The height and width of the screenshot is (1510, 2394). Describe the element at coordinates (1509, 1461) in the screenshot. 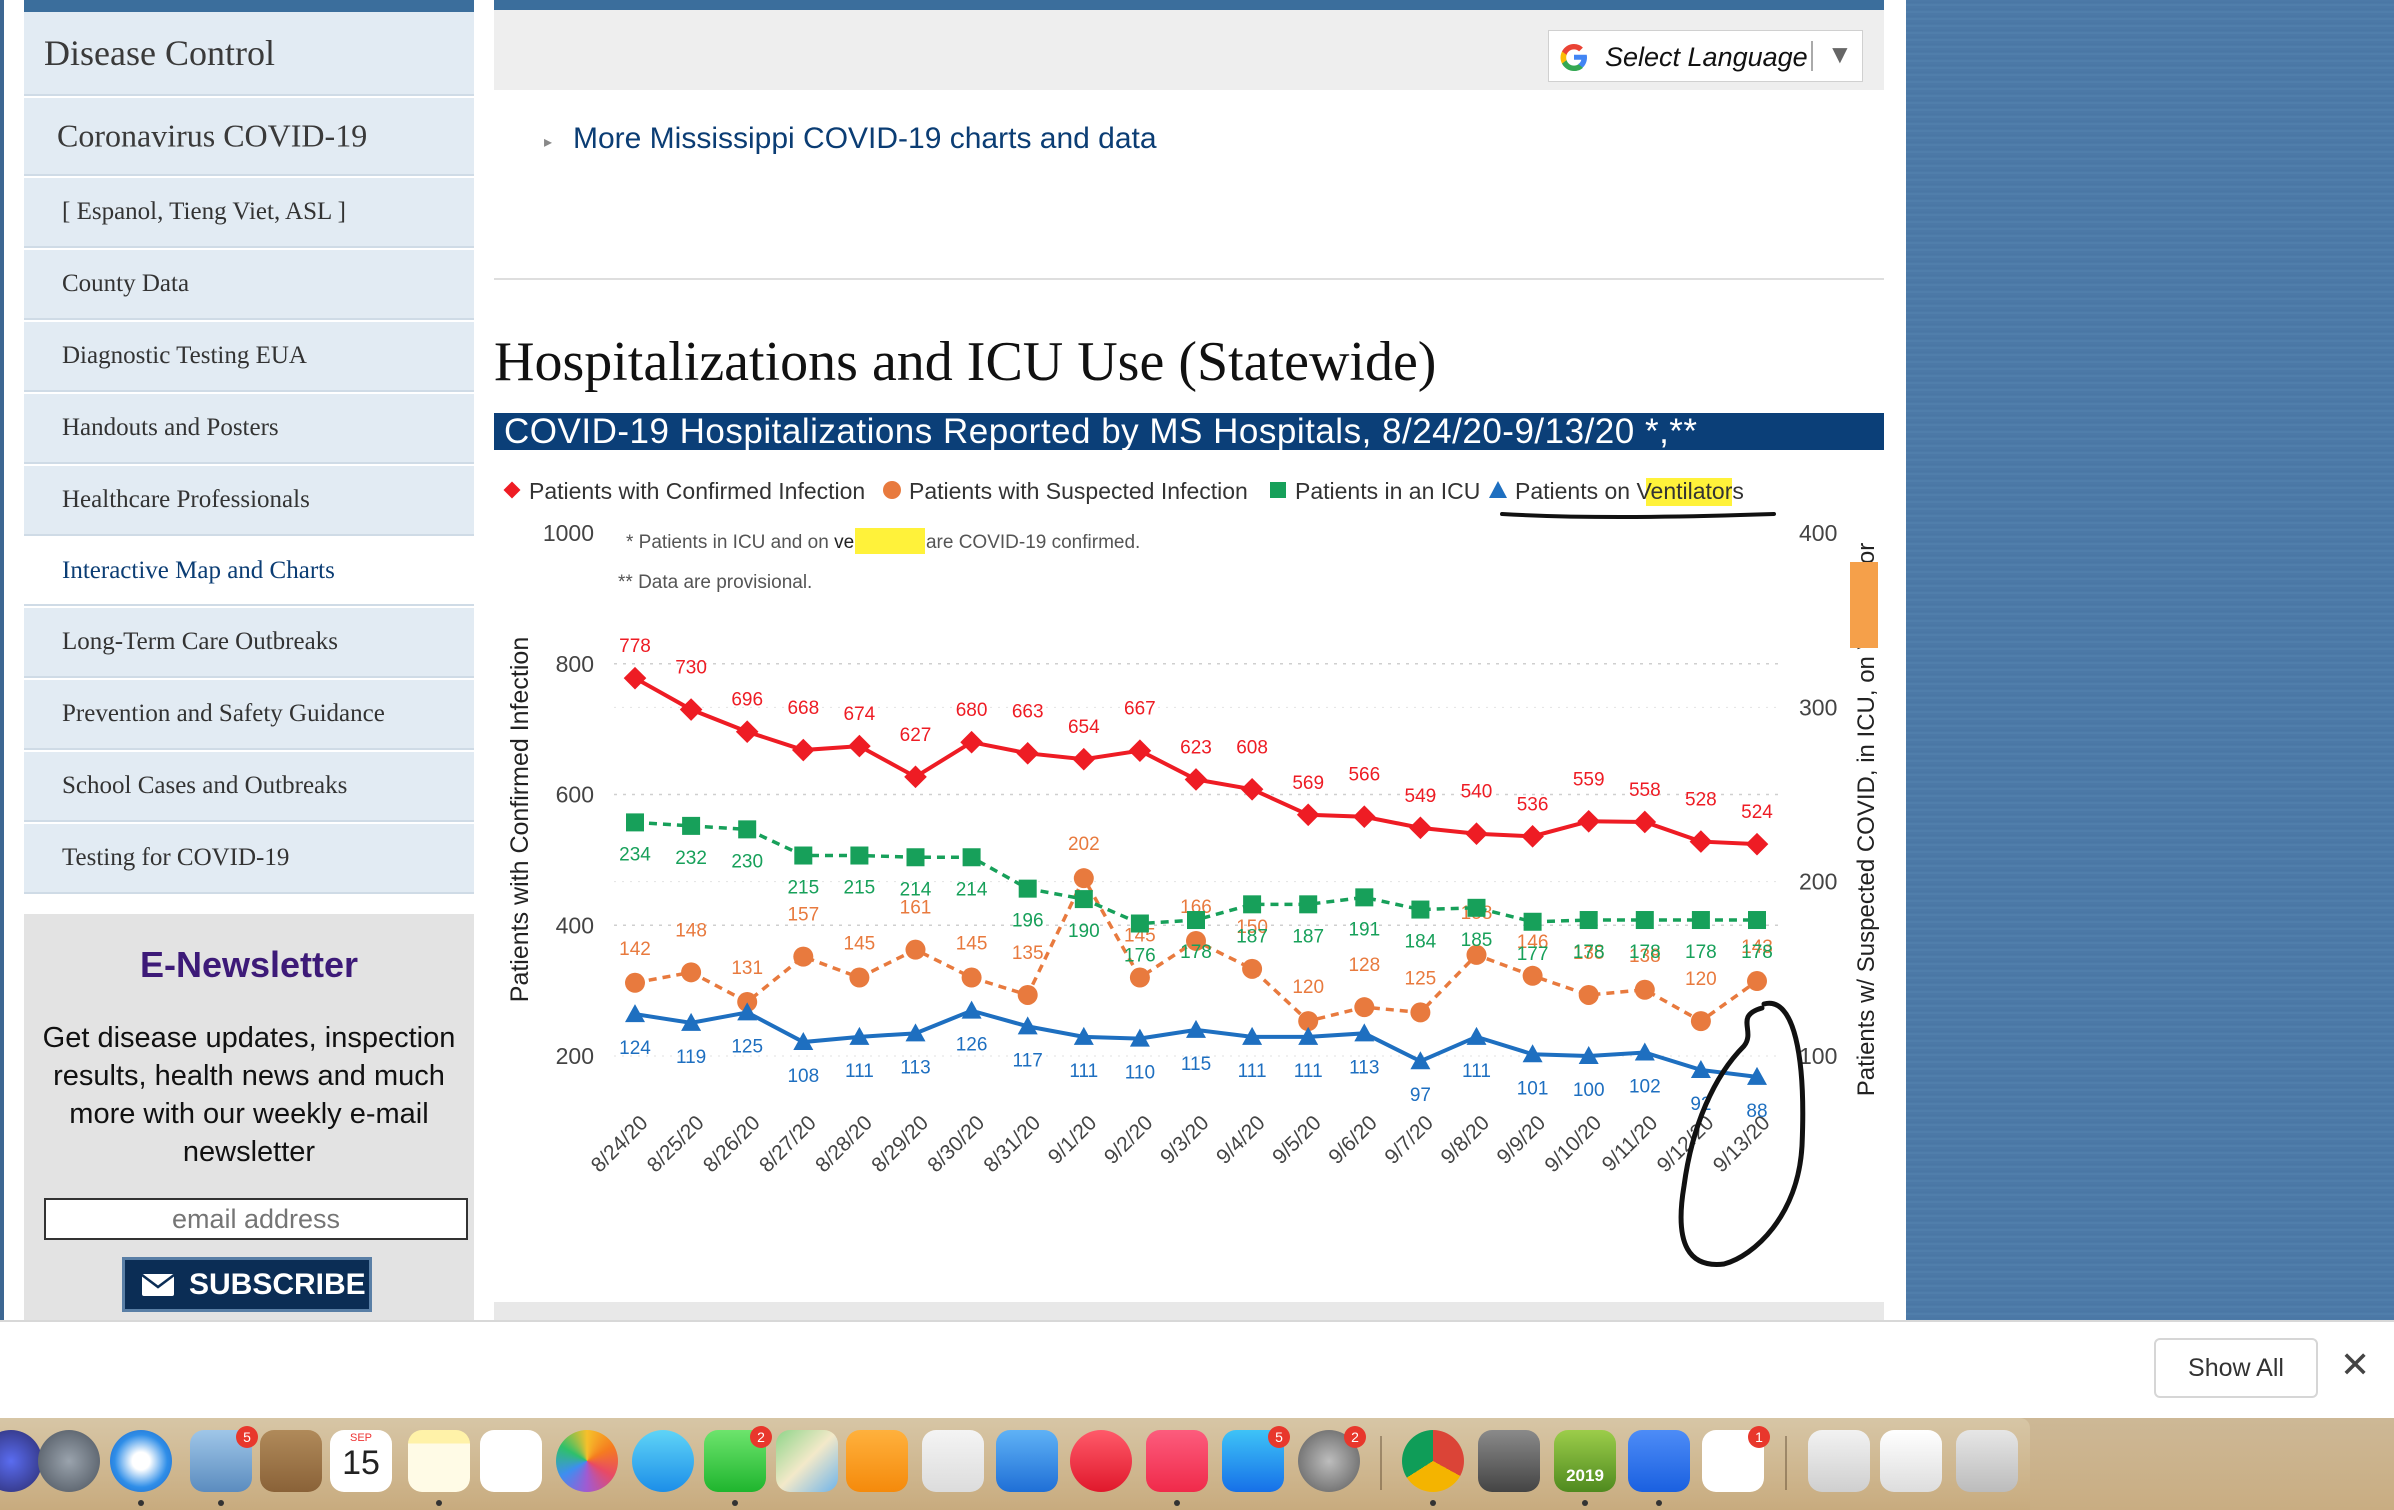

I see `calculator-icon` at that location.